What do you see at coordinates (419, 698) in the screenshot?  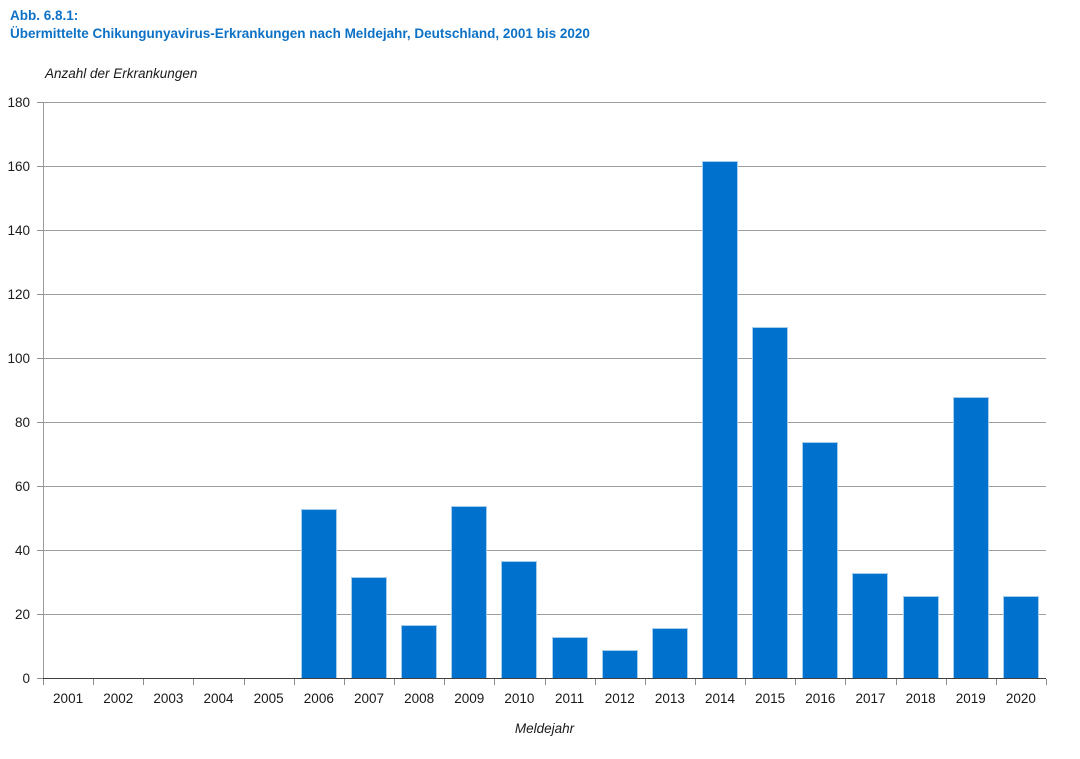 I see `x-tick-label: 2008` at bounding box center [419, 698].